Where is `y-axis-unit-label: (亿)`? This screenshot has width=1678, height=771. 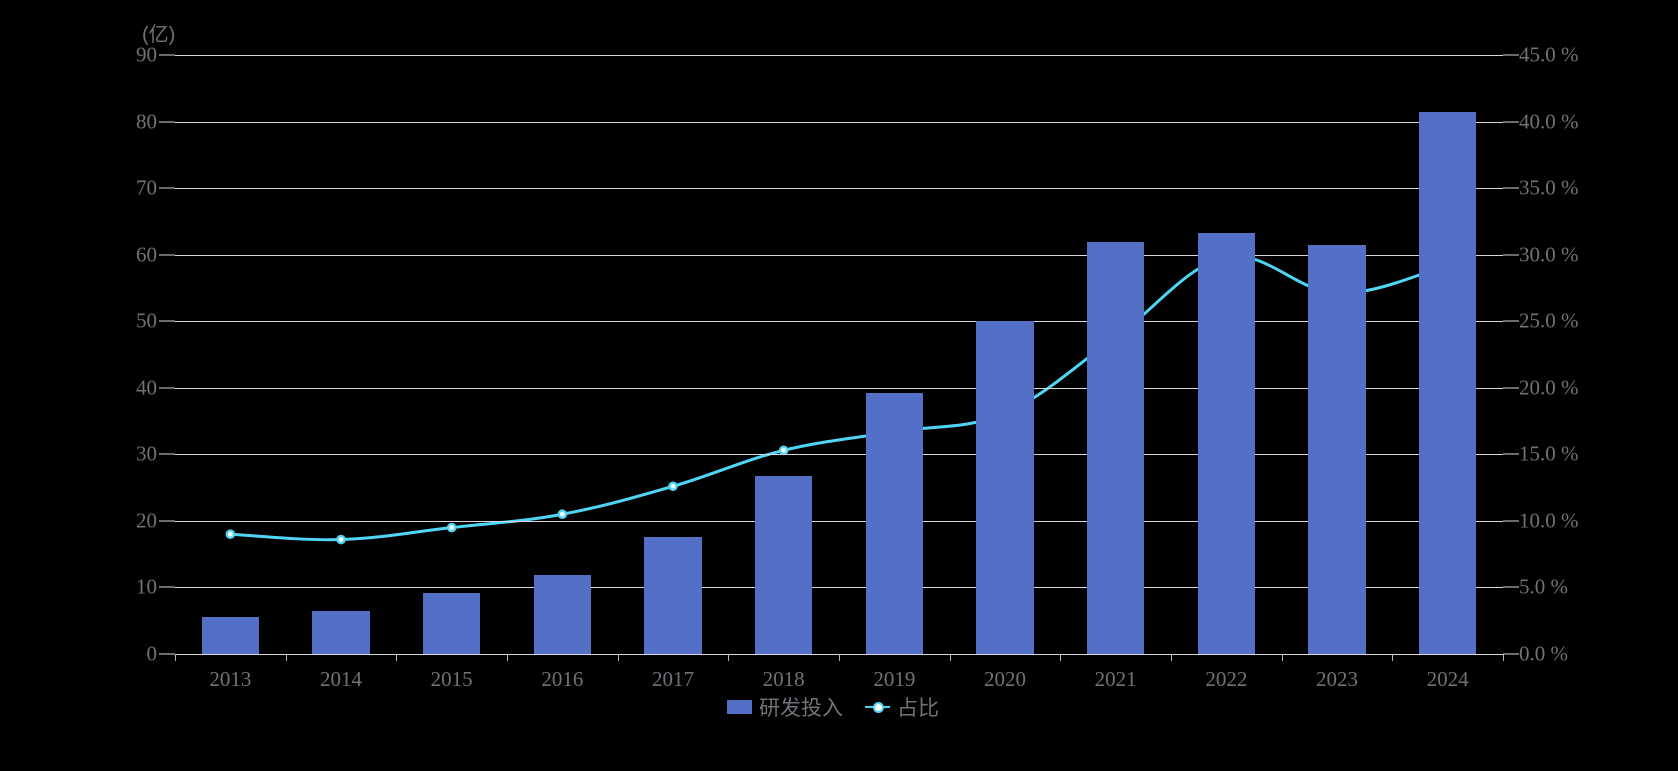
y-axis-unit-label: (亿) is located at coordinates (159, 35).